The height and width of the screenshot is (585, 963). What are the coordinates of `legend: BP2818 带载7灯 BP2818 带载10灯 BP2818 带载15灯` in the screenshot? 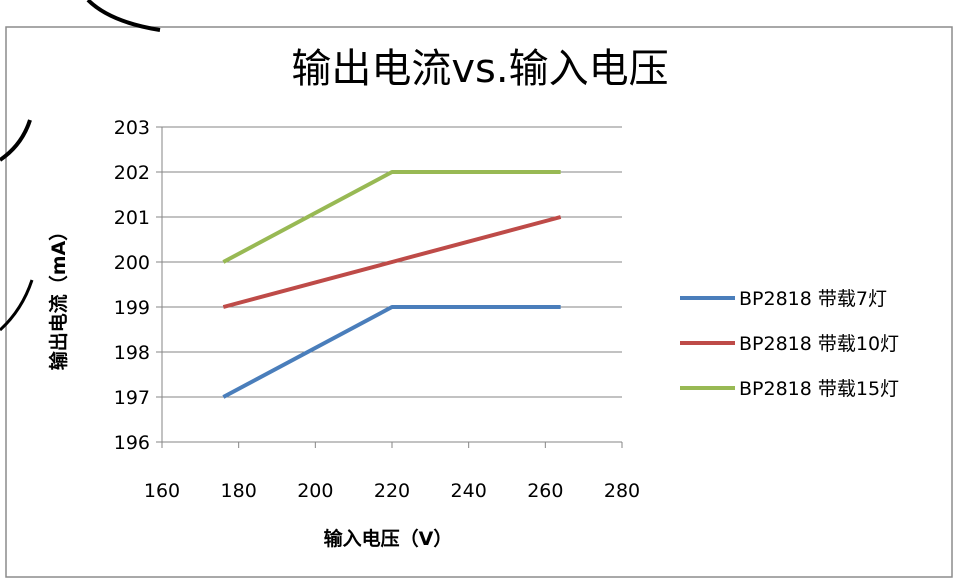 It's located at (789, 344).